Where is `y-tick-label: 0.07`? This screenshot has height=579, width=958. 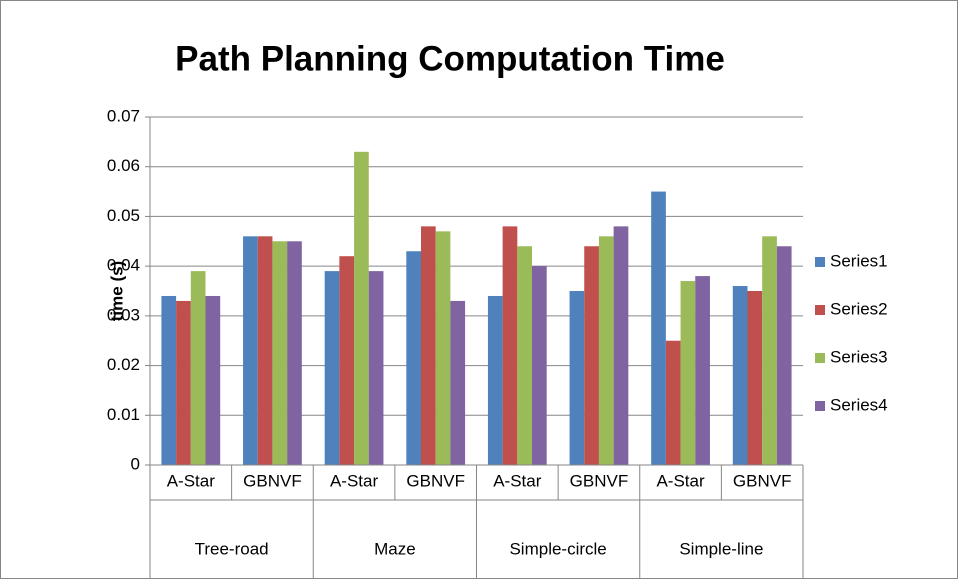 y-tick-label: 0.07 is located at coordinates (123, 115).